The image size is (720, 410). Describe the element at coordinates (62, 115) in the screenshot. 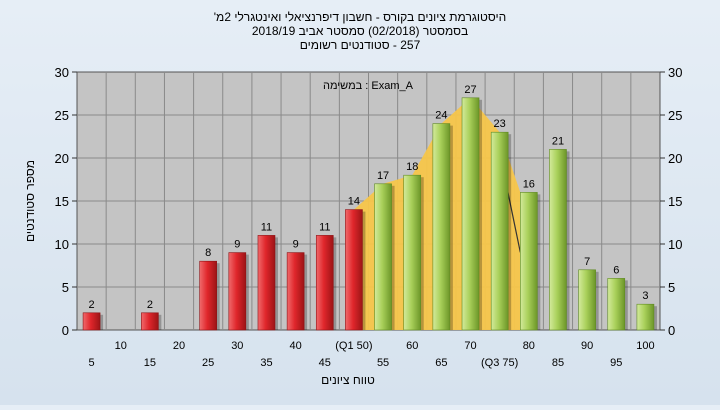

I see `y-tick-label-left-25: 25` at that location.